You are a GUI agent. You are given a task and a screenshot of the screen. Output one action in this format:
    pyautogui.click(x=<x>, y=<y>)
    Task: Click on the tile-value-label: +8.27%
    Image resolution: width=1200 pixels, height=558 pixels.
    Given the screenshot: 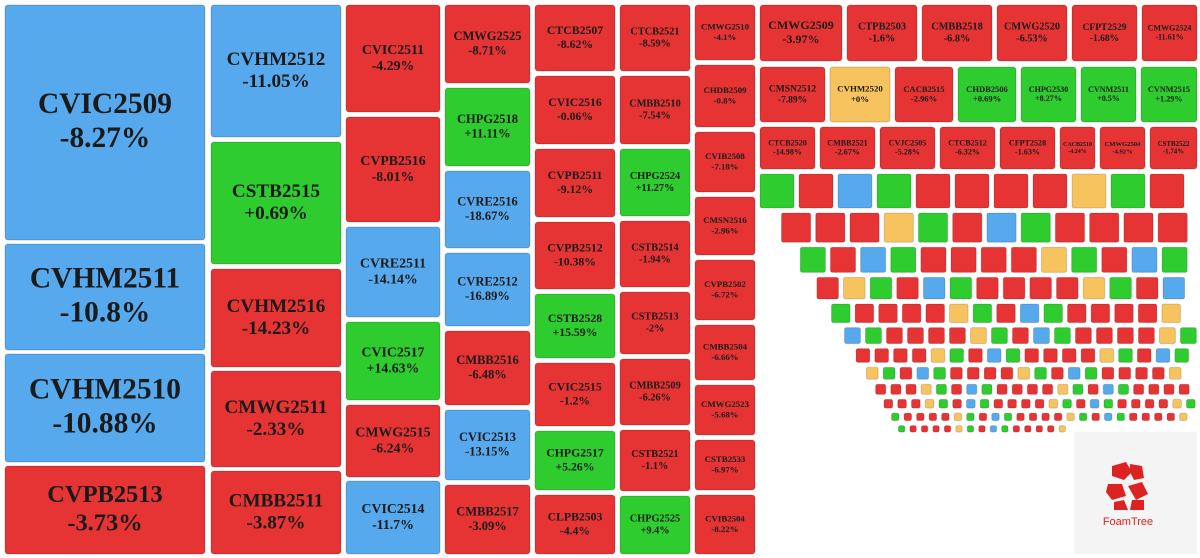 What is the action you would take?
    pyautogui.click(x=1048, y=98)
    